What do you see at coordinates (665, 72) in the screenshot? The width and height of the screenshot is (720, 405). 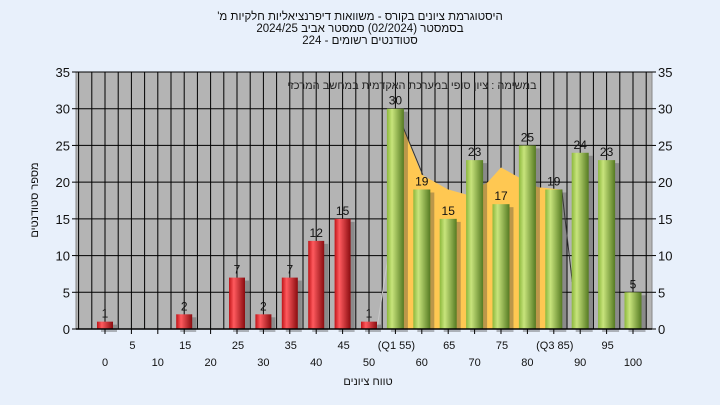 I see `y-tick-label-right: 35` at bounding box center [665, 72].